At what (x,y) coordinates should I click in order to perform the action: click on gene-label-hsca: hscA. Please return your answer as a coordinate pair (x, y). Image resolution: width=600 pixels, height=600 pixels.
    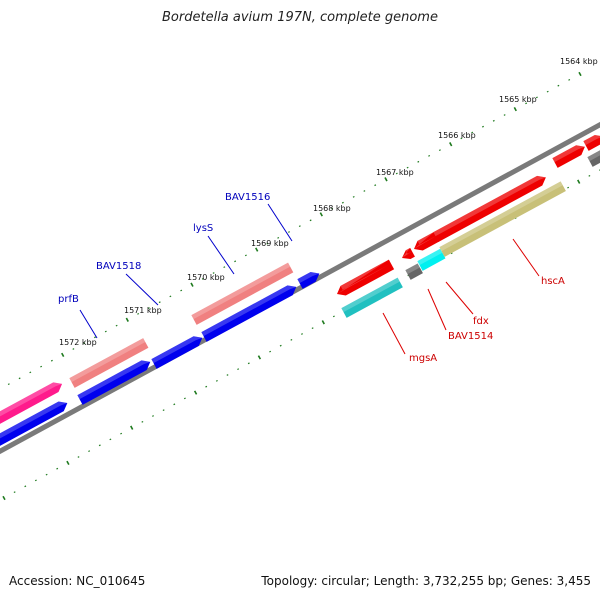
    Looking at the image, I should click on (553, 281).